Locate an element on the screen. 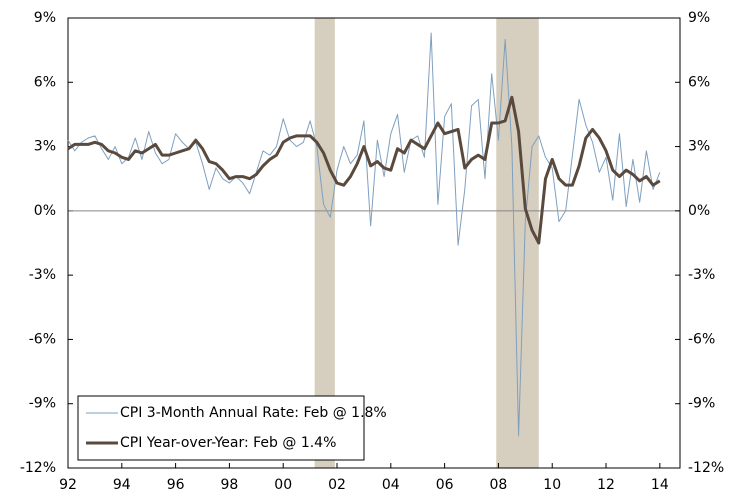 The image size is (732, 497). y2-tick-label: -9% is located at coordinates (701, 404).